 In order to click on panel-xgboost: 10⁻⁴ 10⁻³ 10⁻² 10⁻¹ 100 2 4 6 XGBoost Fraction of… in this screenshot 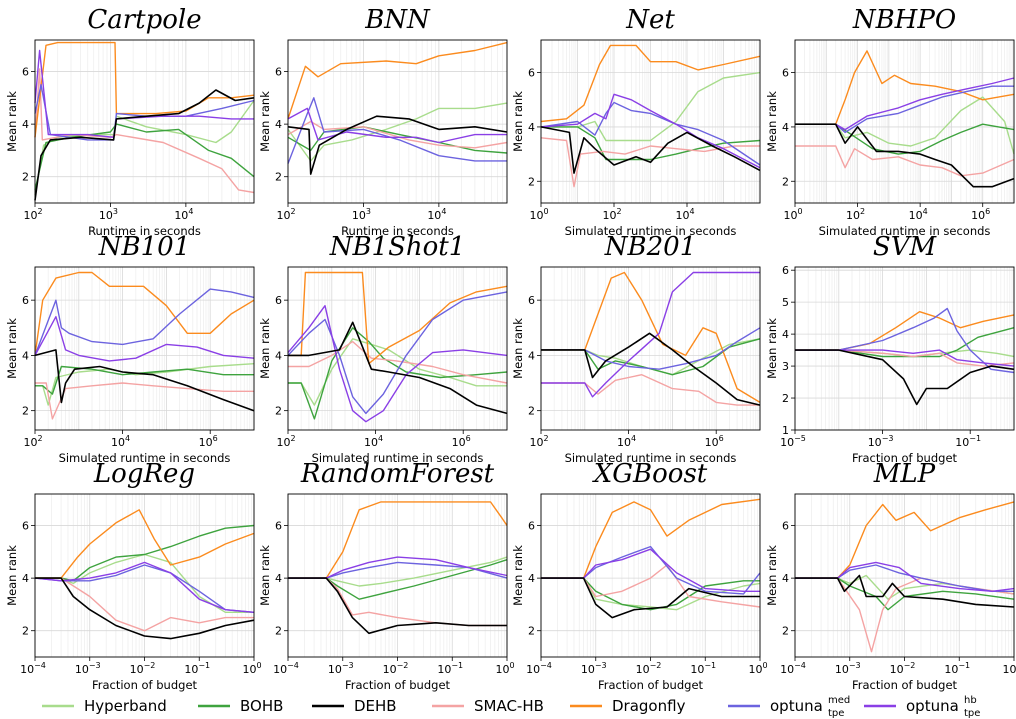, I will do `click(639, 575)`.